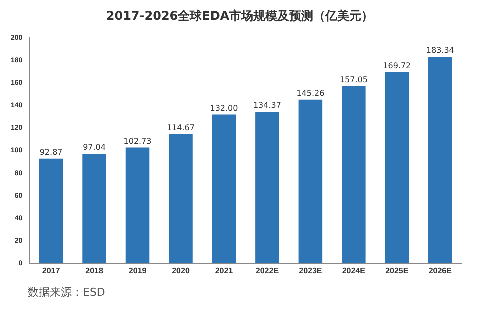  What do you see at coordinates (310, 93) in the screenshot?
I see `data-label: 145.26` at bounding box center [310, 93].